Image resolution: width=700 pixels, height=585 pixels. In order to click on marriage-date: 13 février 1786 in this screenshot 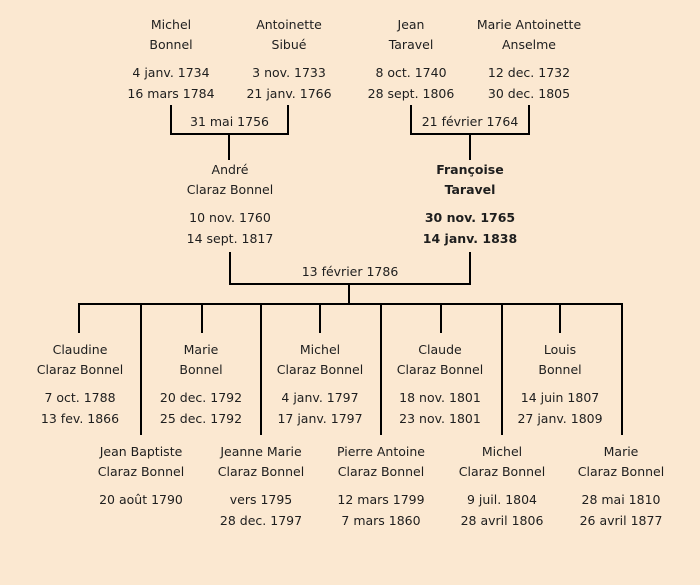, I will do `click(350, 271)`.